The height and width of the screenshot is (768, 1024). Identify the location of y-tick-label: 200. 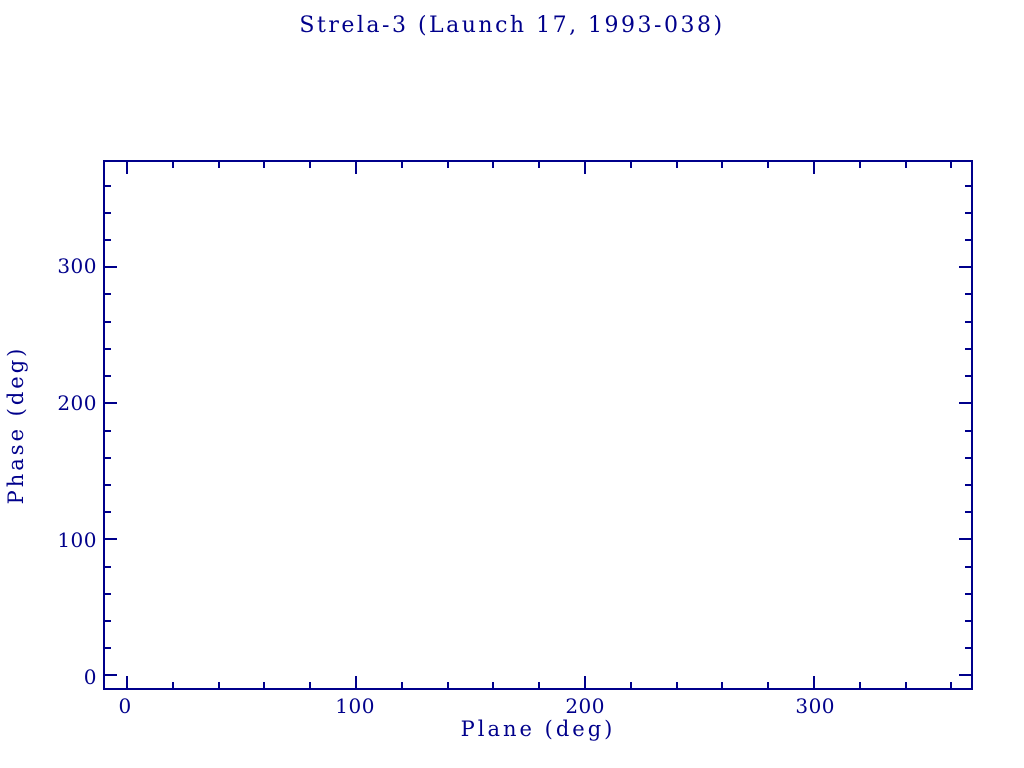
(77, 403).